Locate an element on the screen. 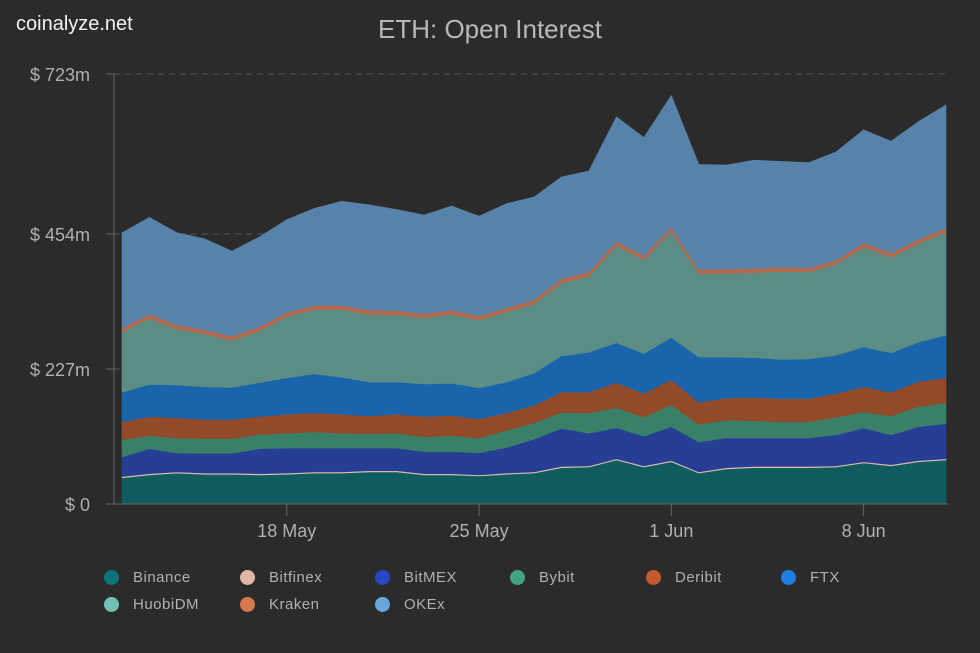  legend-item-binance: Binance is located at coordinates (147, 577).